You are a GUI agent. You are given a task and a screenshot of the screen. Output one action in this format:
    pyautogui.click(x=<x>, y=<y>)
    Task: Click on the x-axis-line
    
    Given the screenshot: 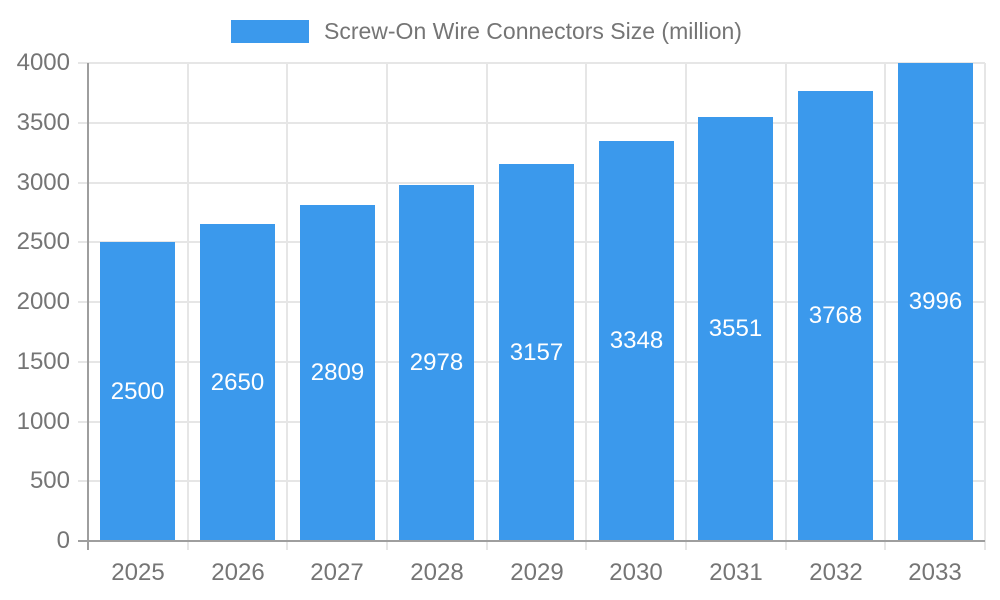 What is the action you would take?
    pyautogui.click(x=531, y=541)
    